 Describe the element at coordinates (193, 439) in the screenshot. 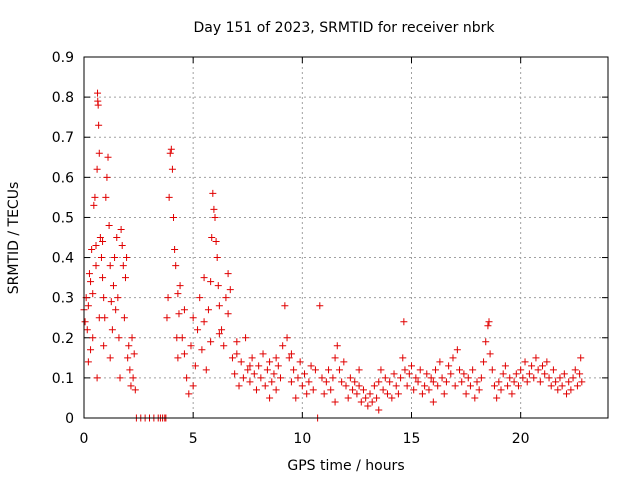

I see `x-tick-label: 5` at that location.